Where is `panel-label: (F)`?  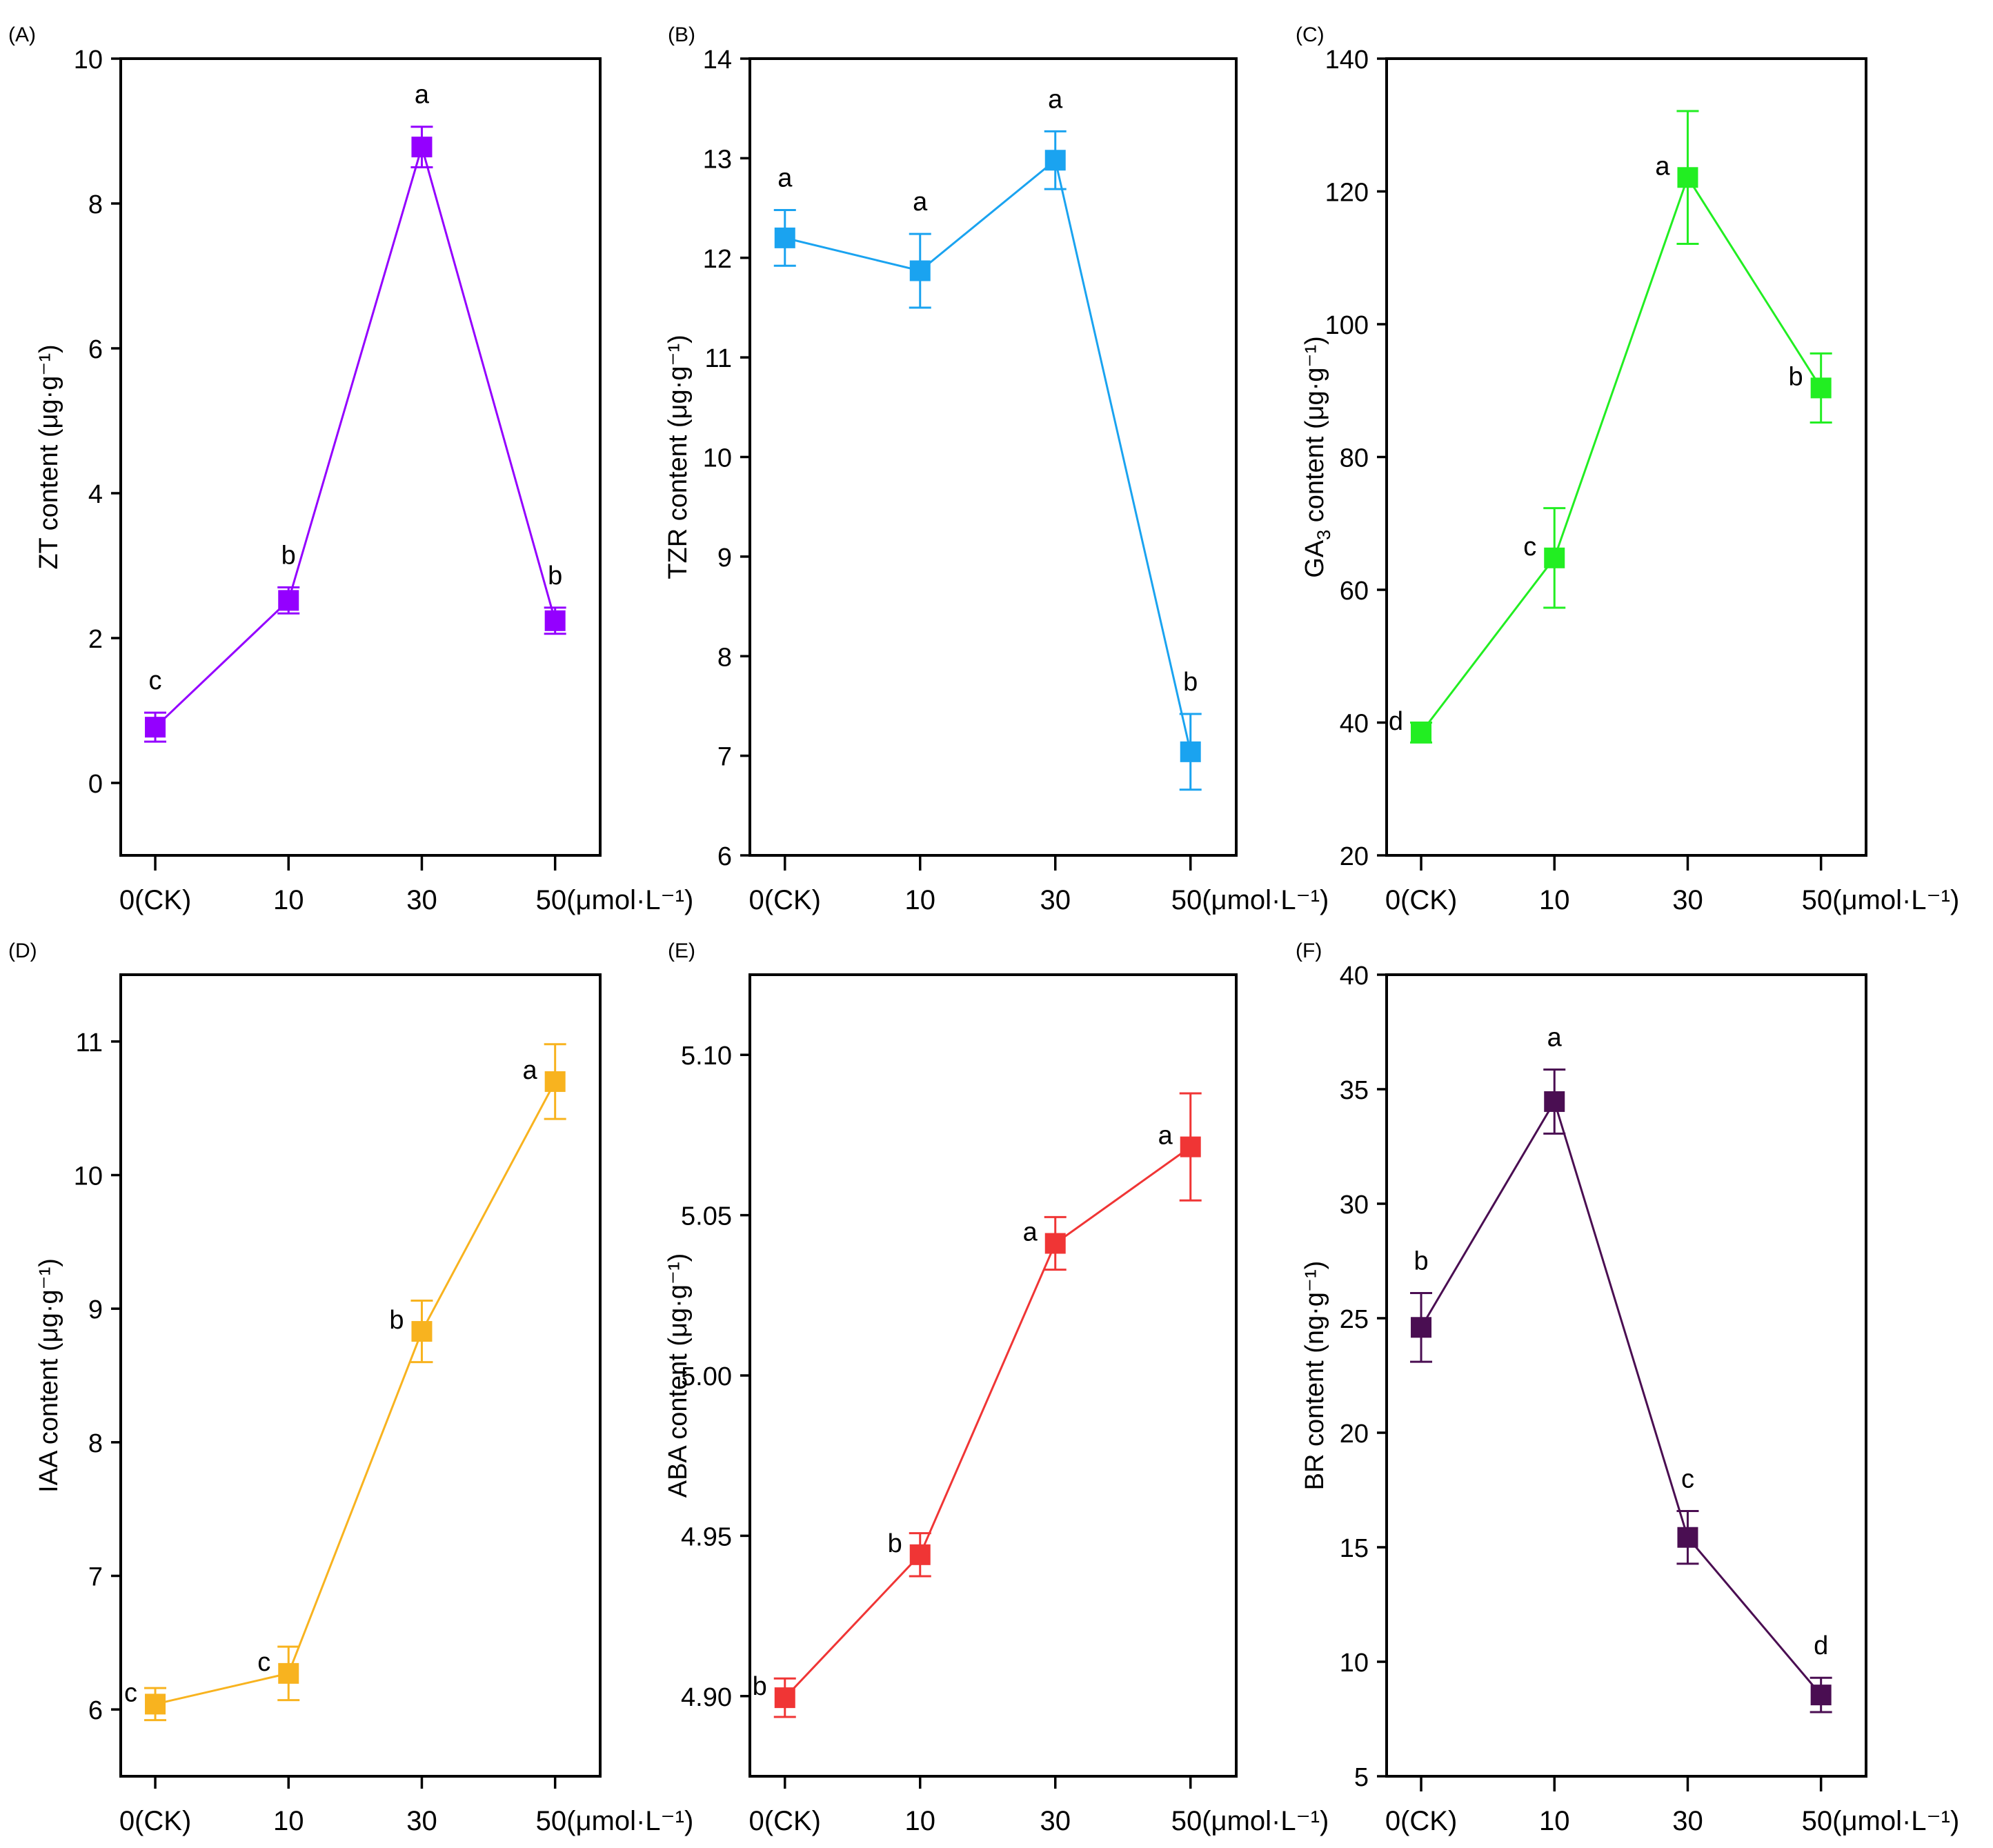
panel-label: (F) is located at coordinates (1309, 951).